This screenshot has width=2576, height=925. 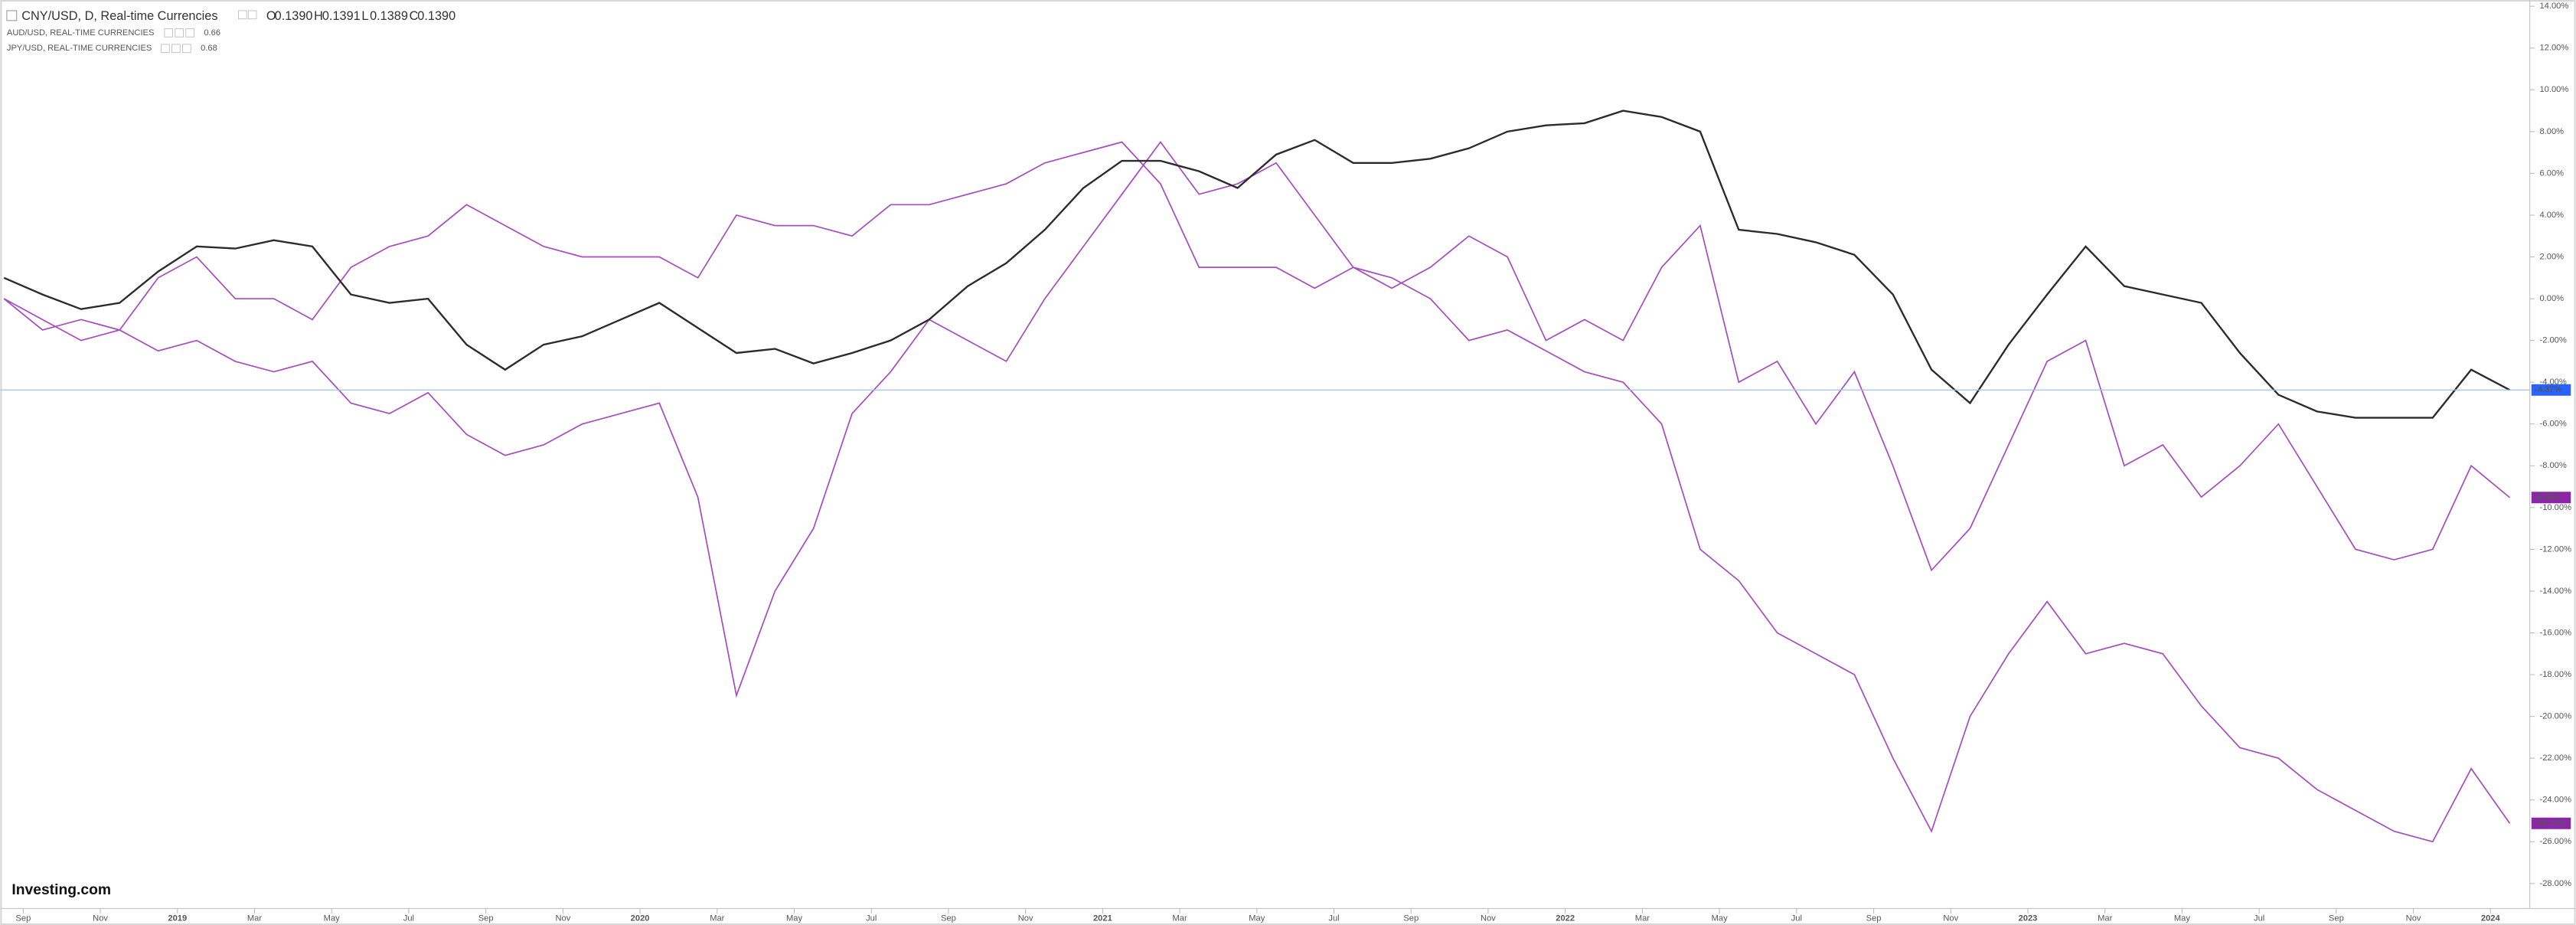 What do you see at coordinates (318, 16) in the screenshot?
I see `ohlc-name: H` at bounding box center [318, 16].